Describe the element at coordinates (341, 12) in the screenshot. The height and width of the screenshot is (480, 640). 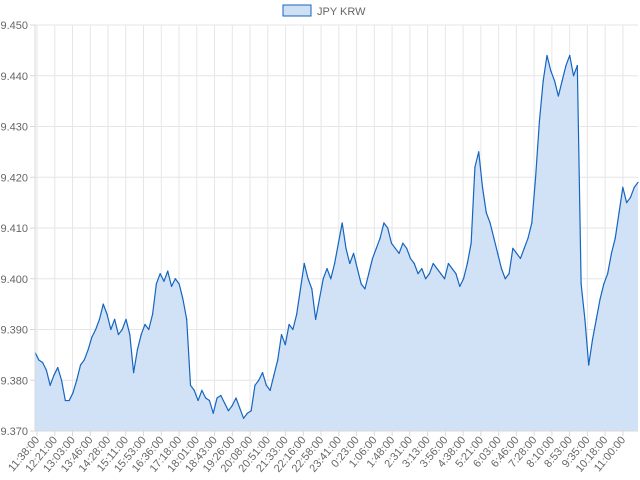
I see `legend-label: JPY KRW` at that location.